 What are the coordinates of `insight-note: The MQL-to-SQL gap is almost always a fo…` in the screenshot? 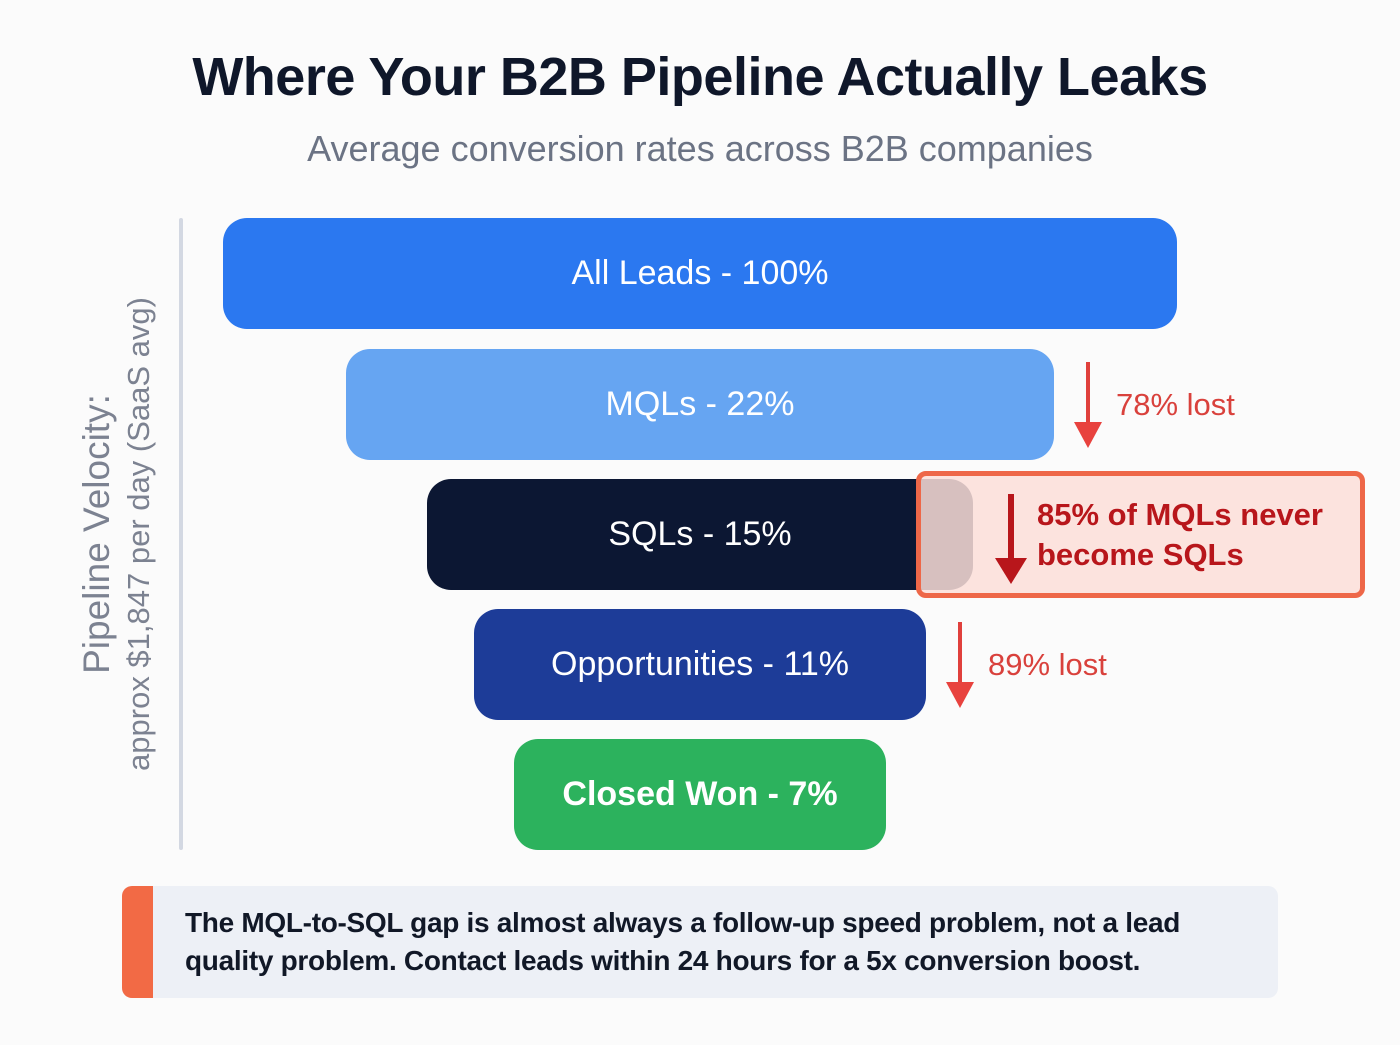 It's located at (700, 942).